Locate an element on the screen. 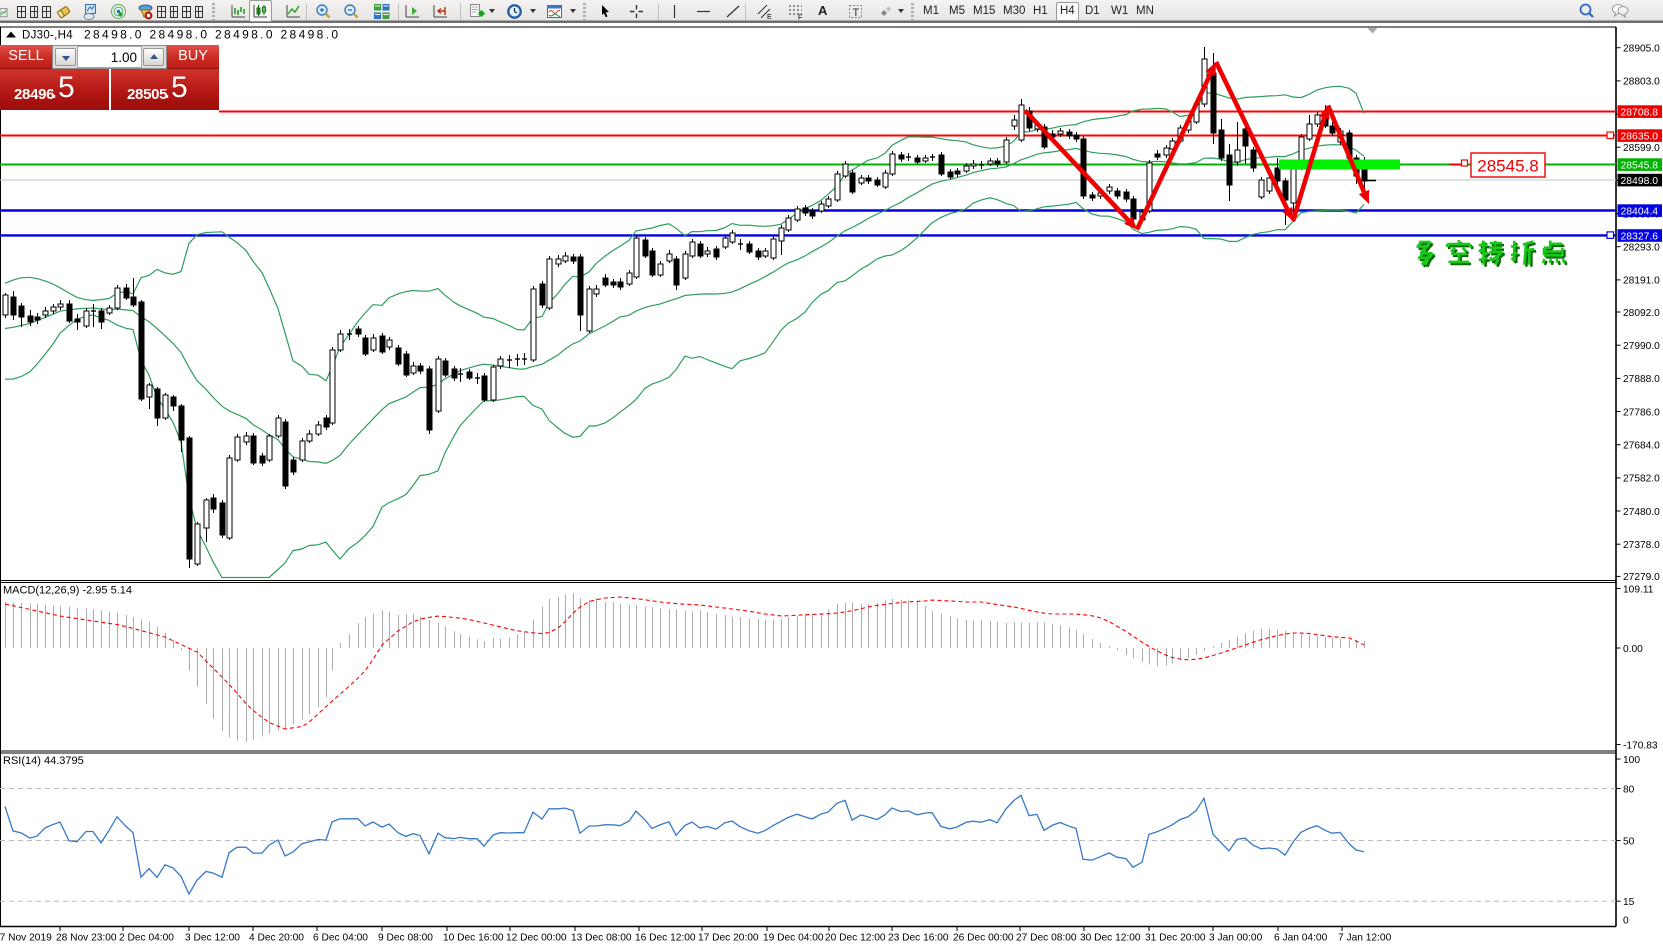 The width and height of the screenshot is (1663, 947). svg-text: 28708.8 is located at coordinates (1640, 112).